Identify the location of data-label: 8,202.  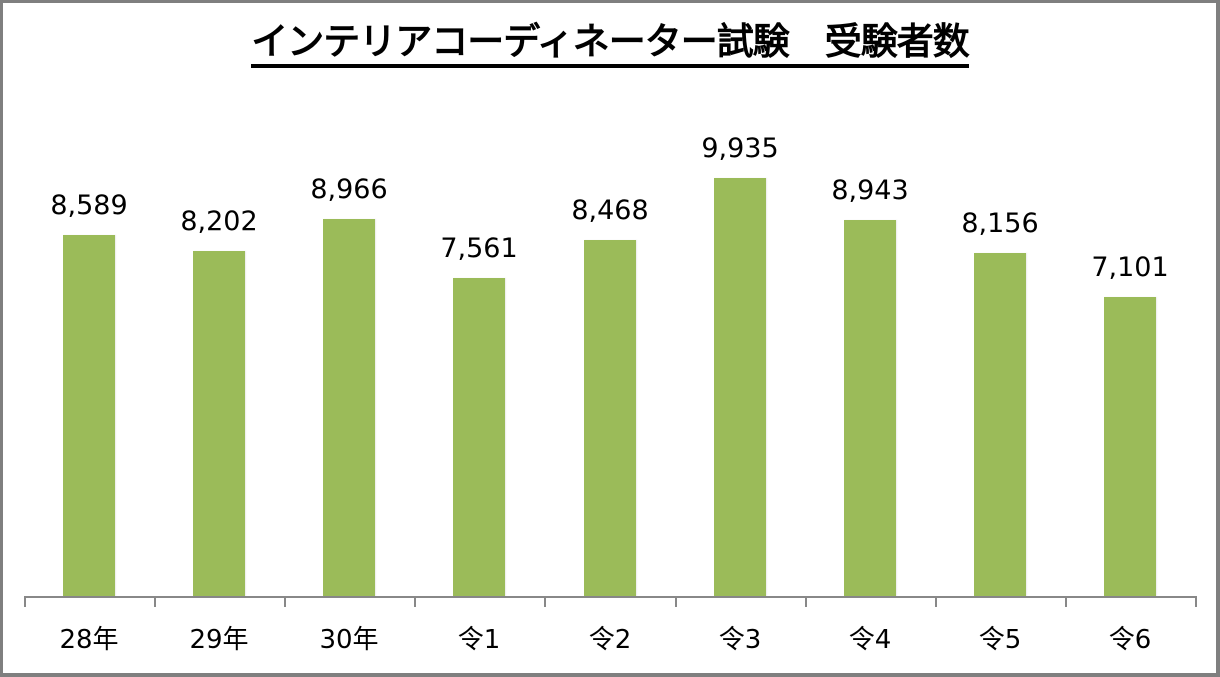
(219, 221).